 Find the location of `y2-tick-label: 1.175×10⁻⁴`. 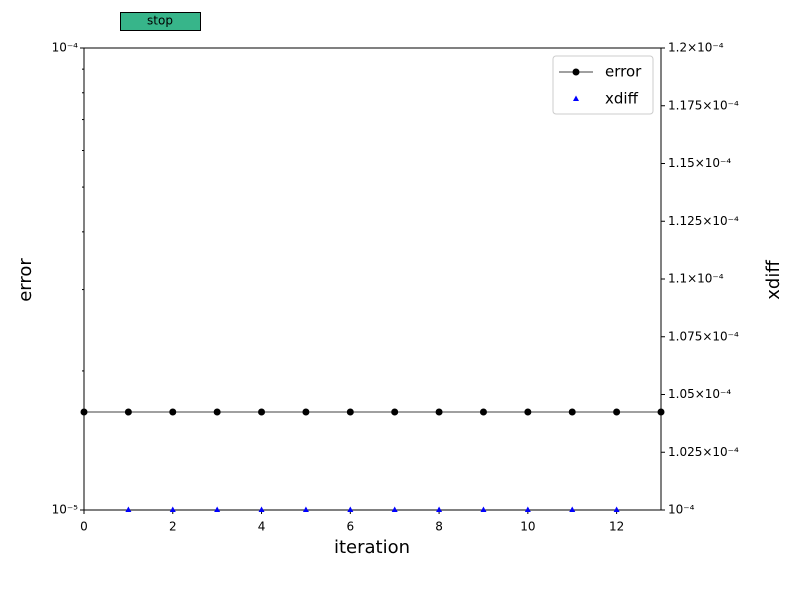

y2-tick-label: 1.175×10⁻⁴ is located at coordinates (703, 105).